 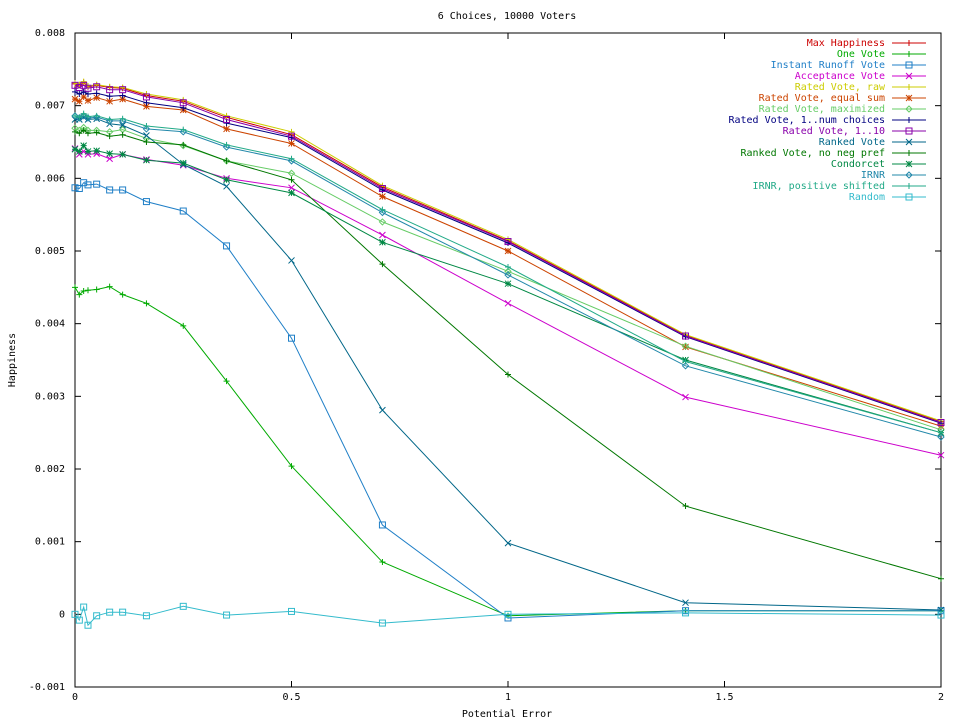 What do you see at coordinates (867, 197) in the screenshot?
I see `legend-label: Random` at bounding box center [867, 197].